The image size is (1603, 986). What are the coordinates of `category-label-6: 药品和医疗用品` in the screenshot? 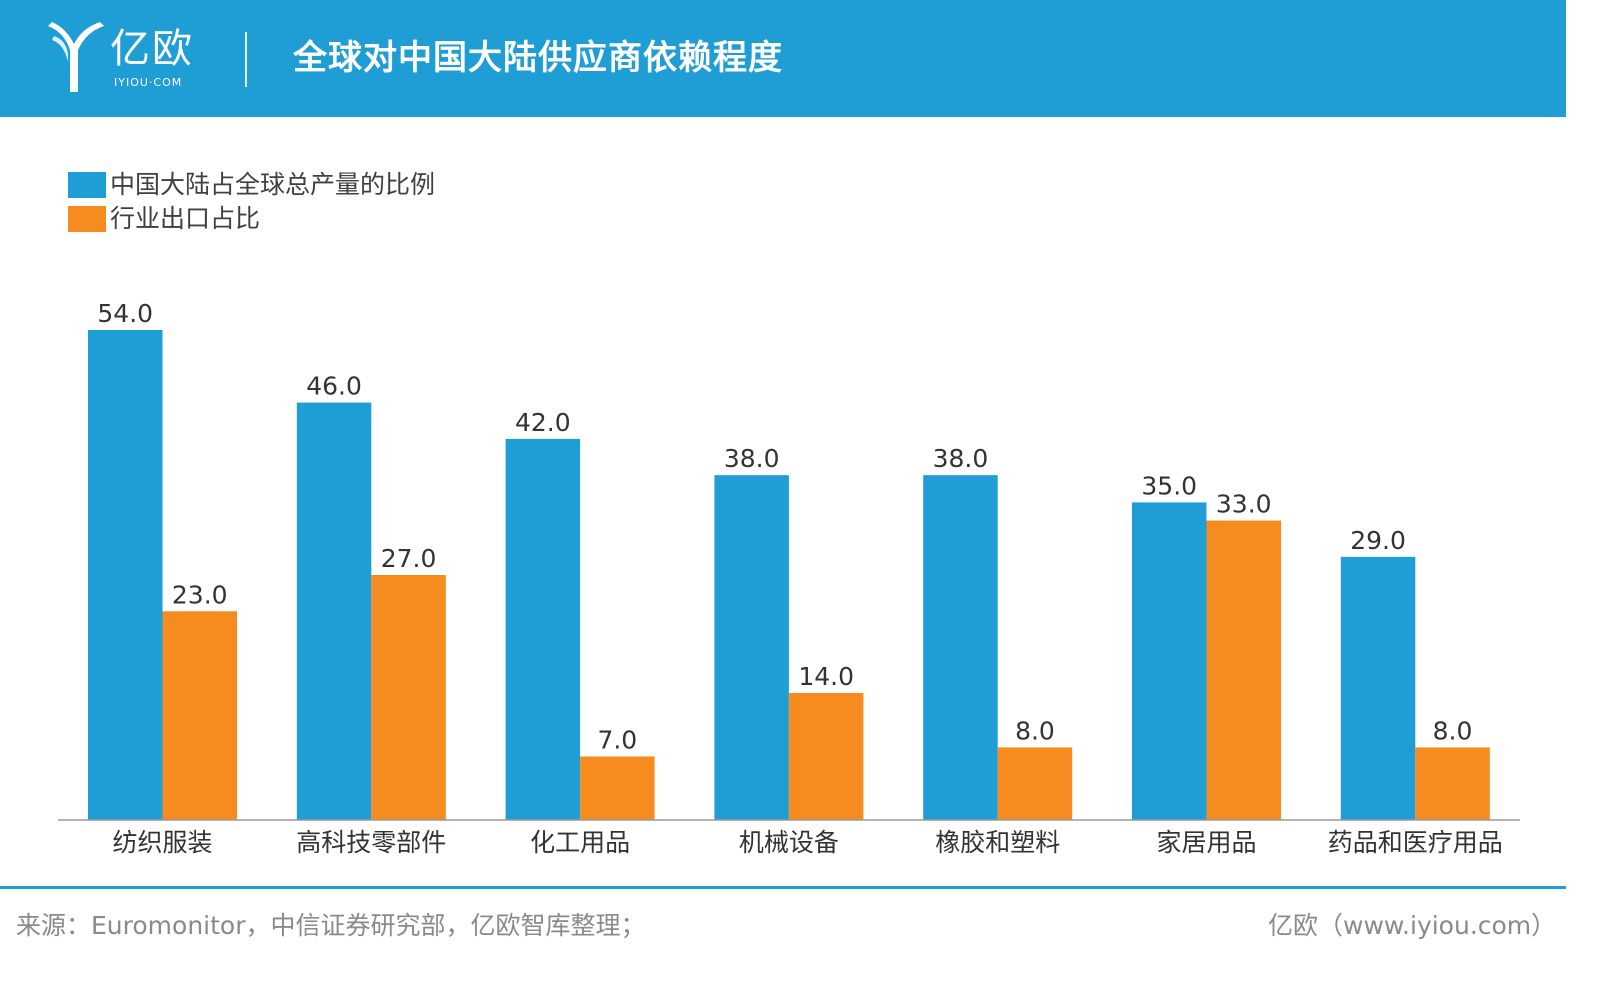 It's located at (1415, 842).